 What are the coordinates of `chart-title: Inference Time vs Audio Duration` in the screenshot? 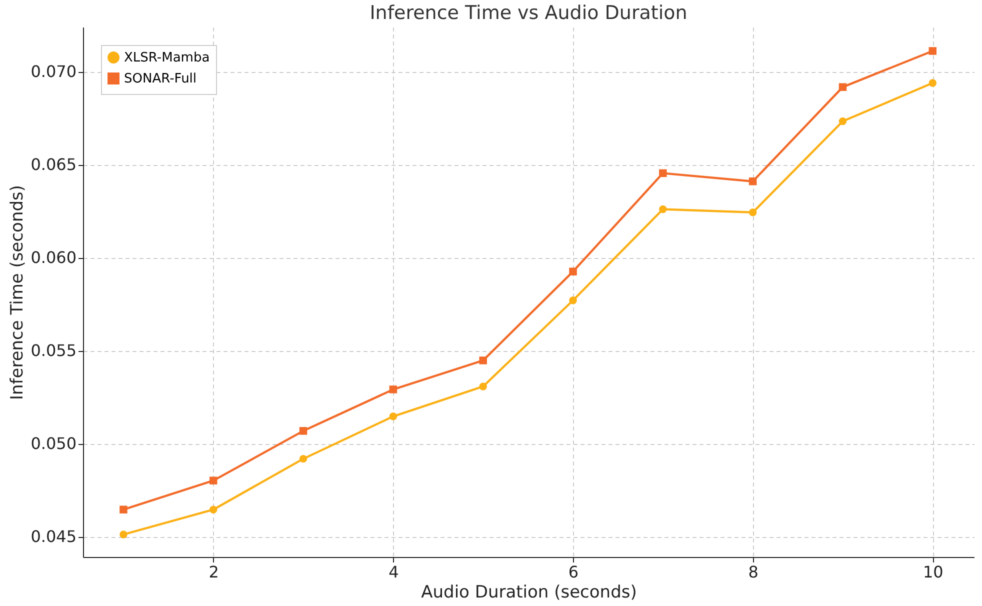 It's located at (529, 13).